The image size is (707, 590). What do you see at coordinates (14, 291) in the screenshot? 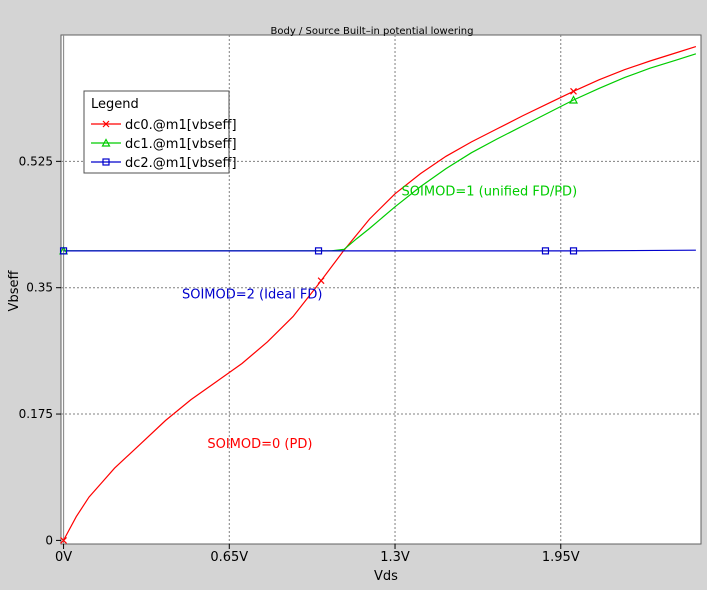
I see `y-axis-label: Vbseff` at bounding box center [14, 291].